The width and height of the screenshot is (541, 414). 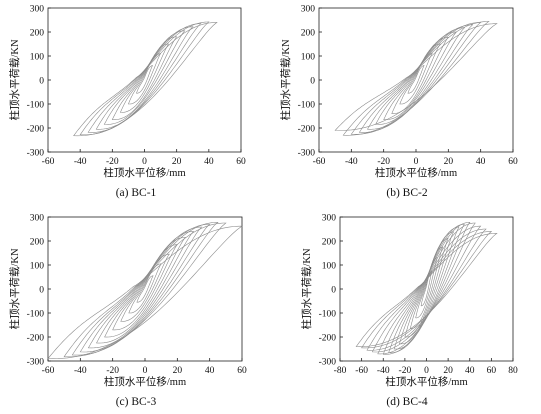 What do you see at coordinates (48, 162) in the screenshot?
I see `x-tick-label-a-0: -60` at bounding box center [48, 162].